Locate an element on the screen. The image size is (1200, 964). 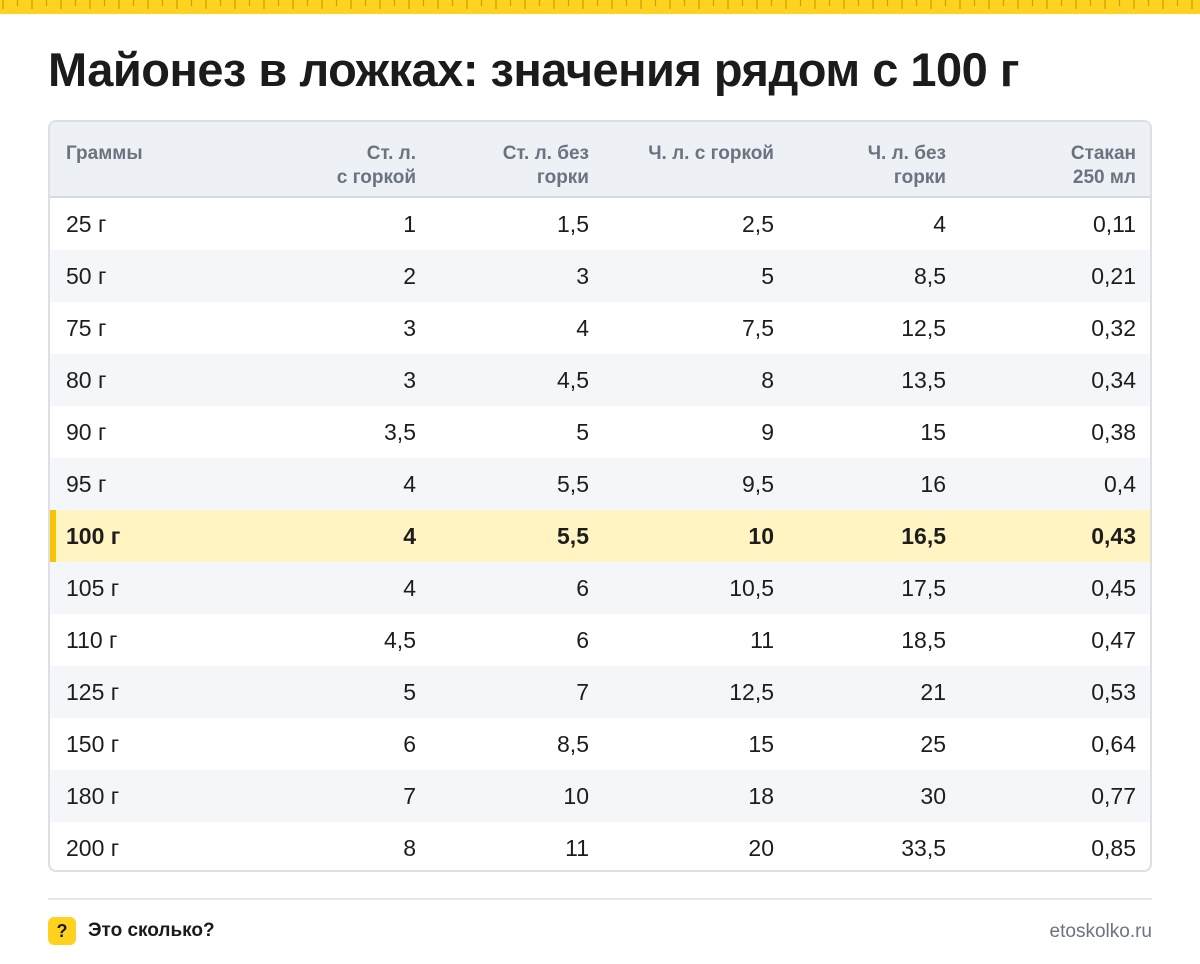
table-cell: 2 is located at coordinates (409, 276).